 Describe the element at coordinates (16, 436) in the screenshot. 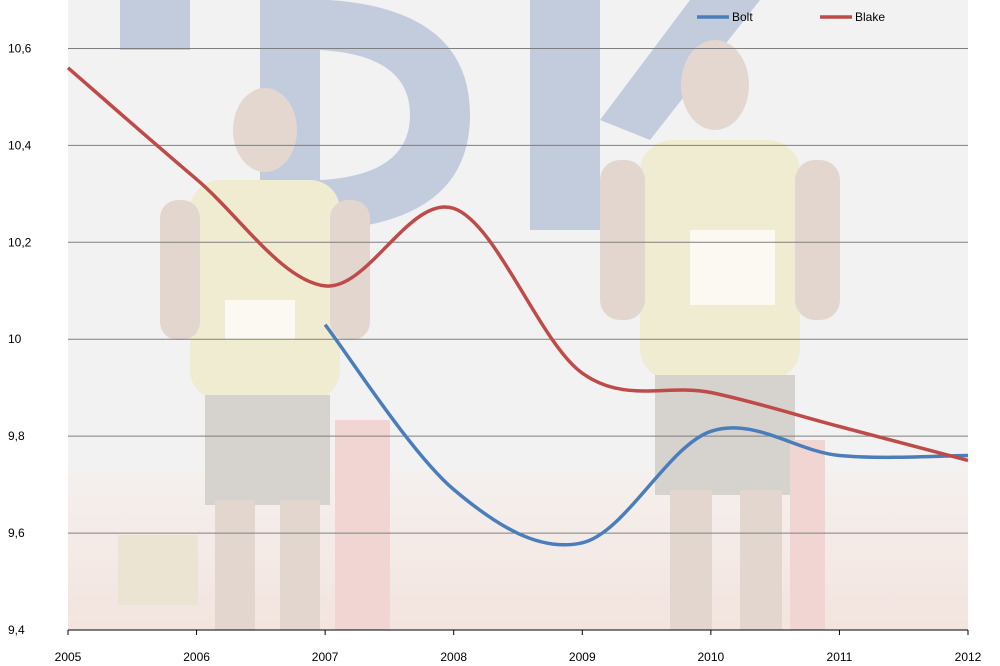

I see `y-tick-label-2: 9,8` at that location.